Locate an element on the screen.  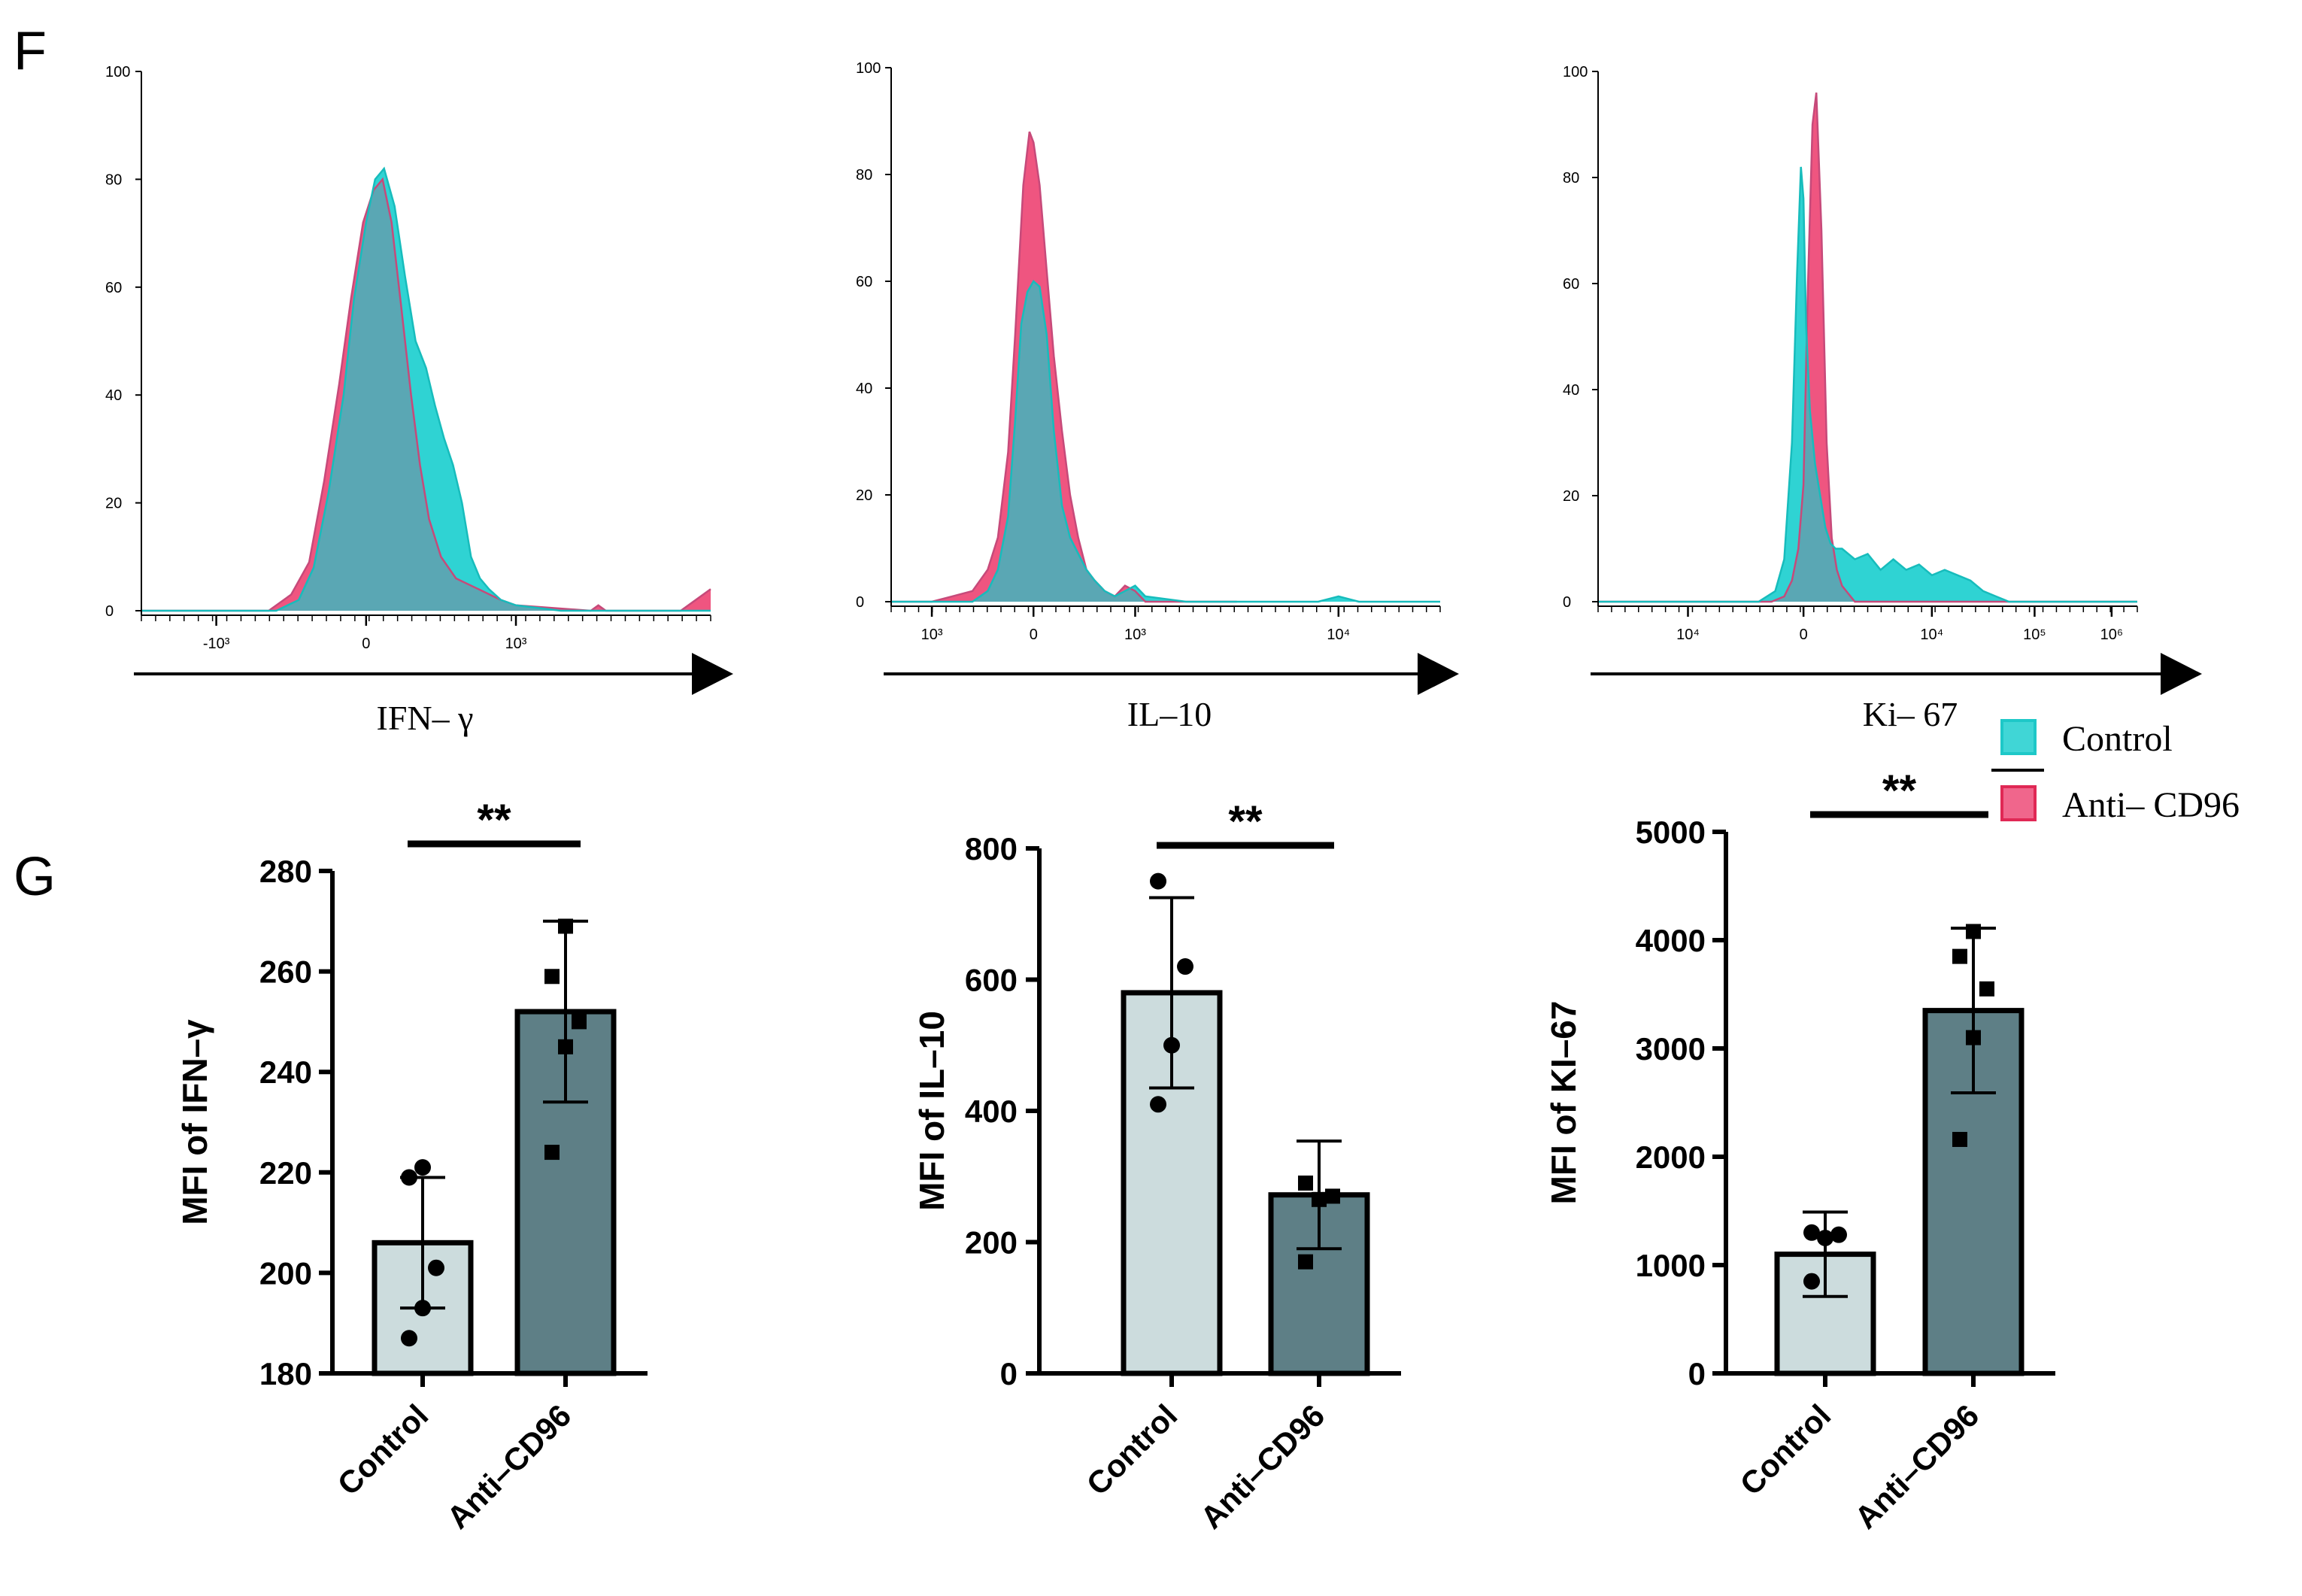
y-tick-label: 280 is located at coordinates (286, 871).